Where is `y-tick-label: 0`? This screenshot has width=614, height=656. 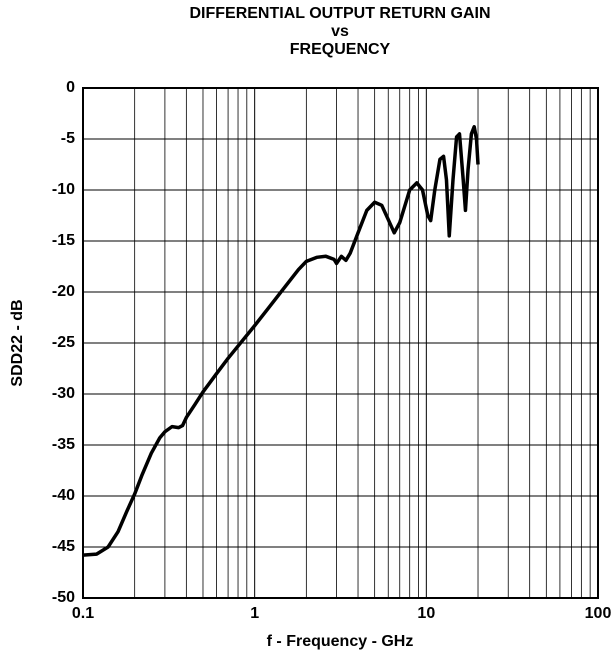
y-tick-label: 0 is located at coordinates (70, 87).